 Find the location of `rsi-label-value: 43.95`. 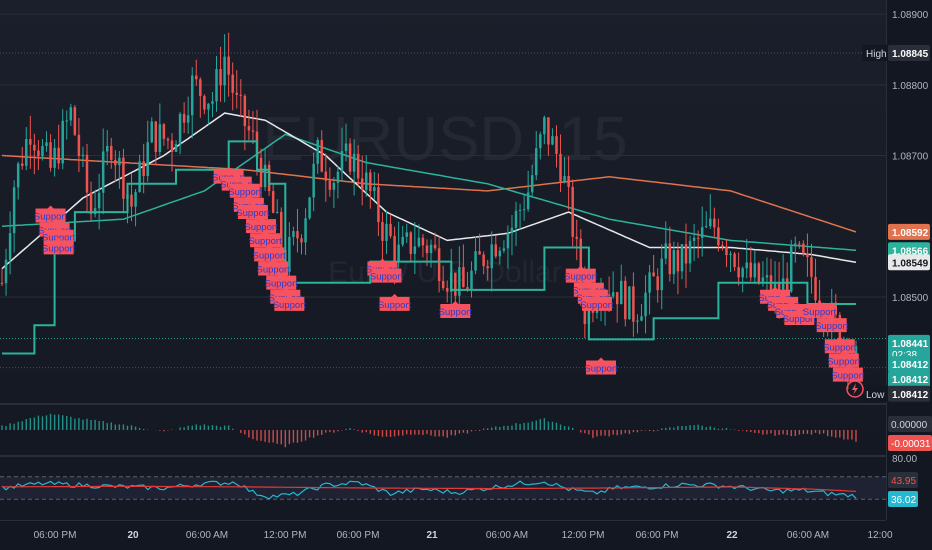

rsi-label-value: 43.95 is located at coordinates (903, 481).